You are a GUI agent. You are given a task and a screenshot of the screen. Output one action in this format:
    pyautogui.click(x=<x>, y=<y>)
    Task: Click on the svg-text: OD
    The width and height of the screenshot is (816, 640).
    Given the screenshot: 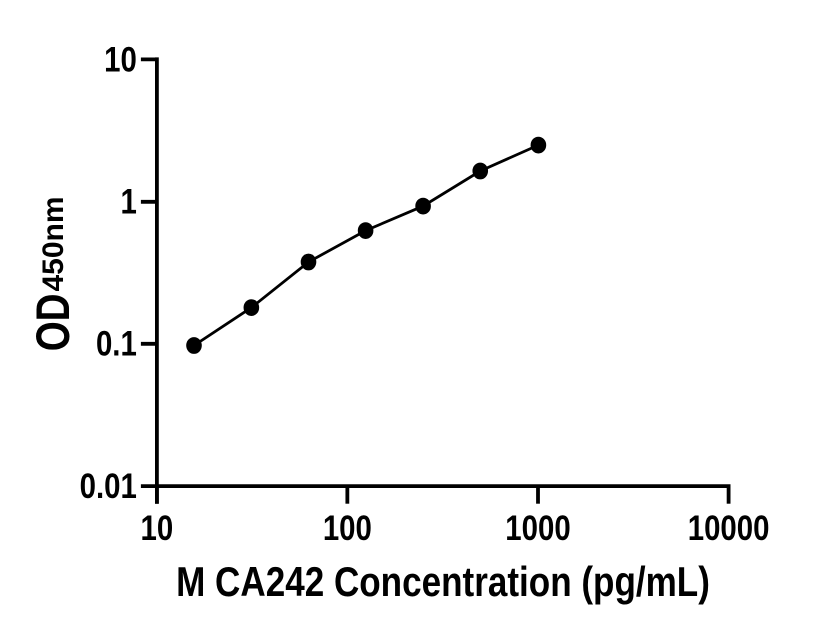 What is the action you would take?
    pyautogui.click(x=53, y=323)
    